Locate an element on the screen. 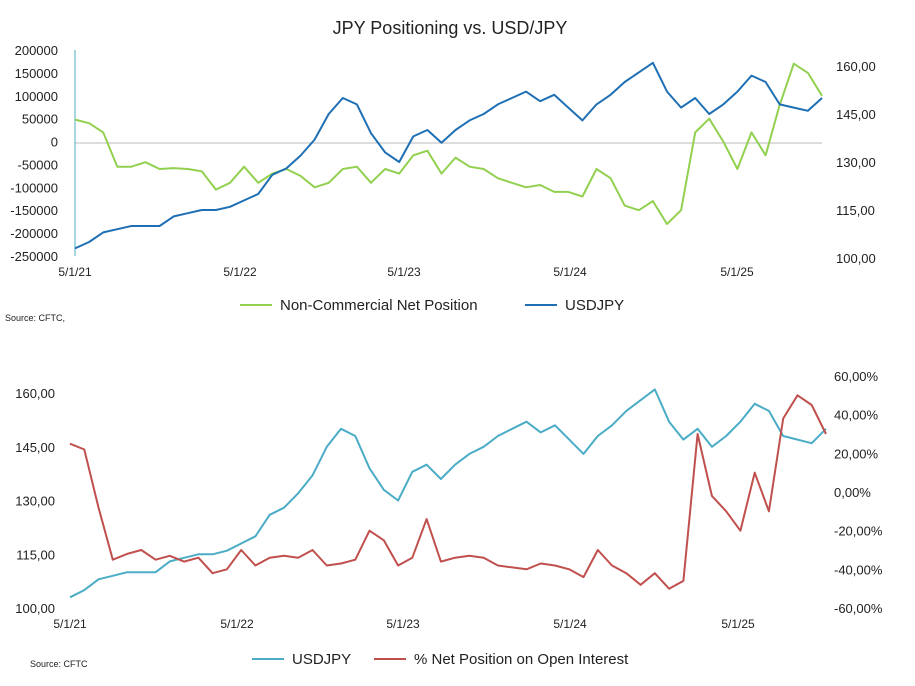 The width and height of the screenshot is (915, 686). right-tick-label: -20,00% is located at coordinates (858, 531).